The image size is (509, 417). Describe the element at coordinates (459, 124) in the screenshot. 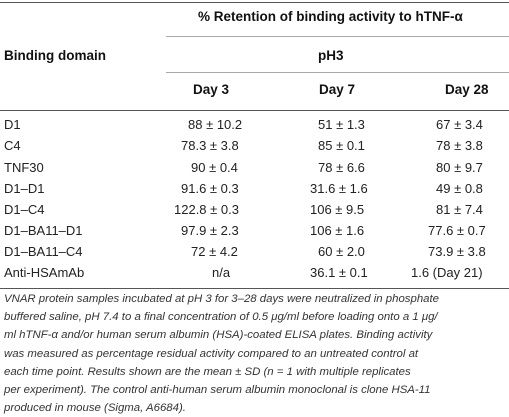

I see `value-day-28: 67 ± 3.4` at that location.